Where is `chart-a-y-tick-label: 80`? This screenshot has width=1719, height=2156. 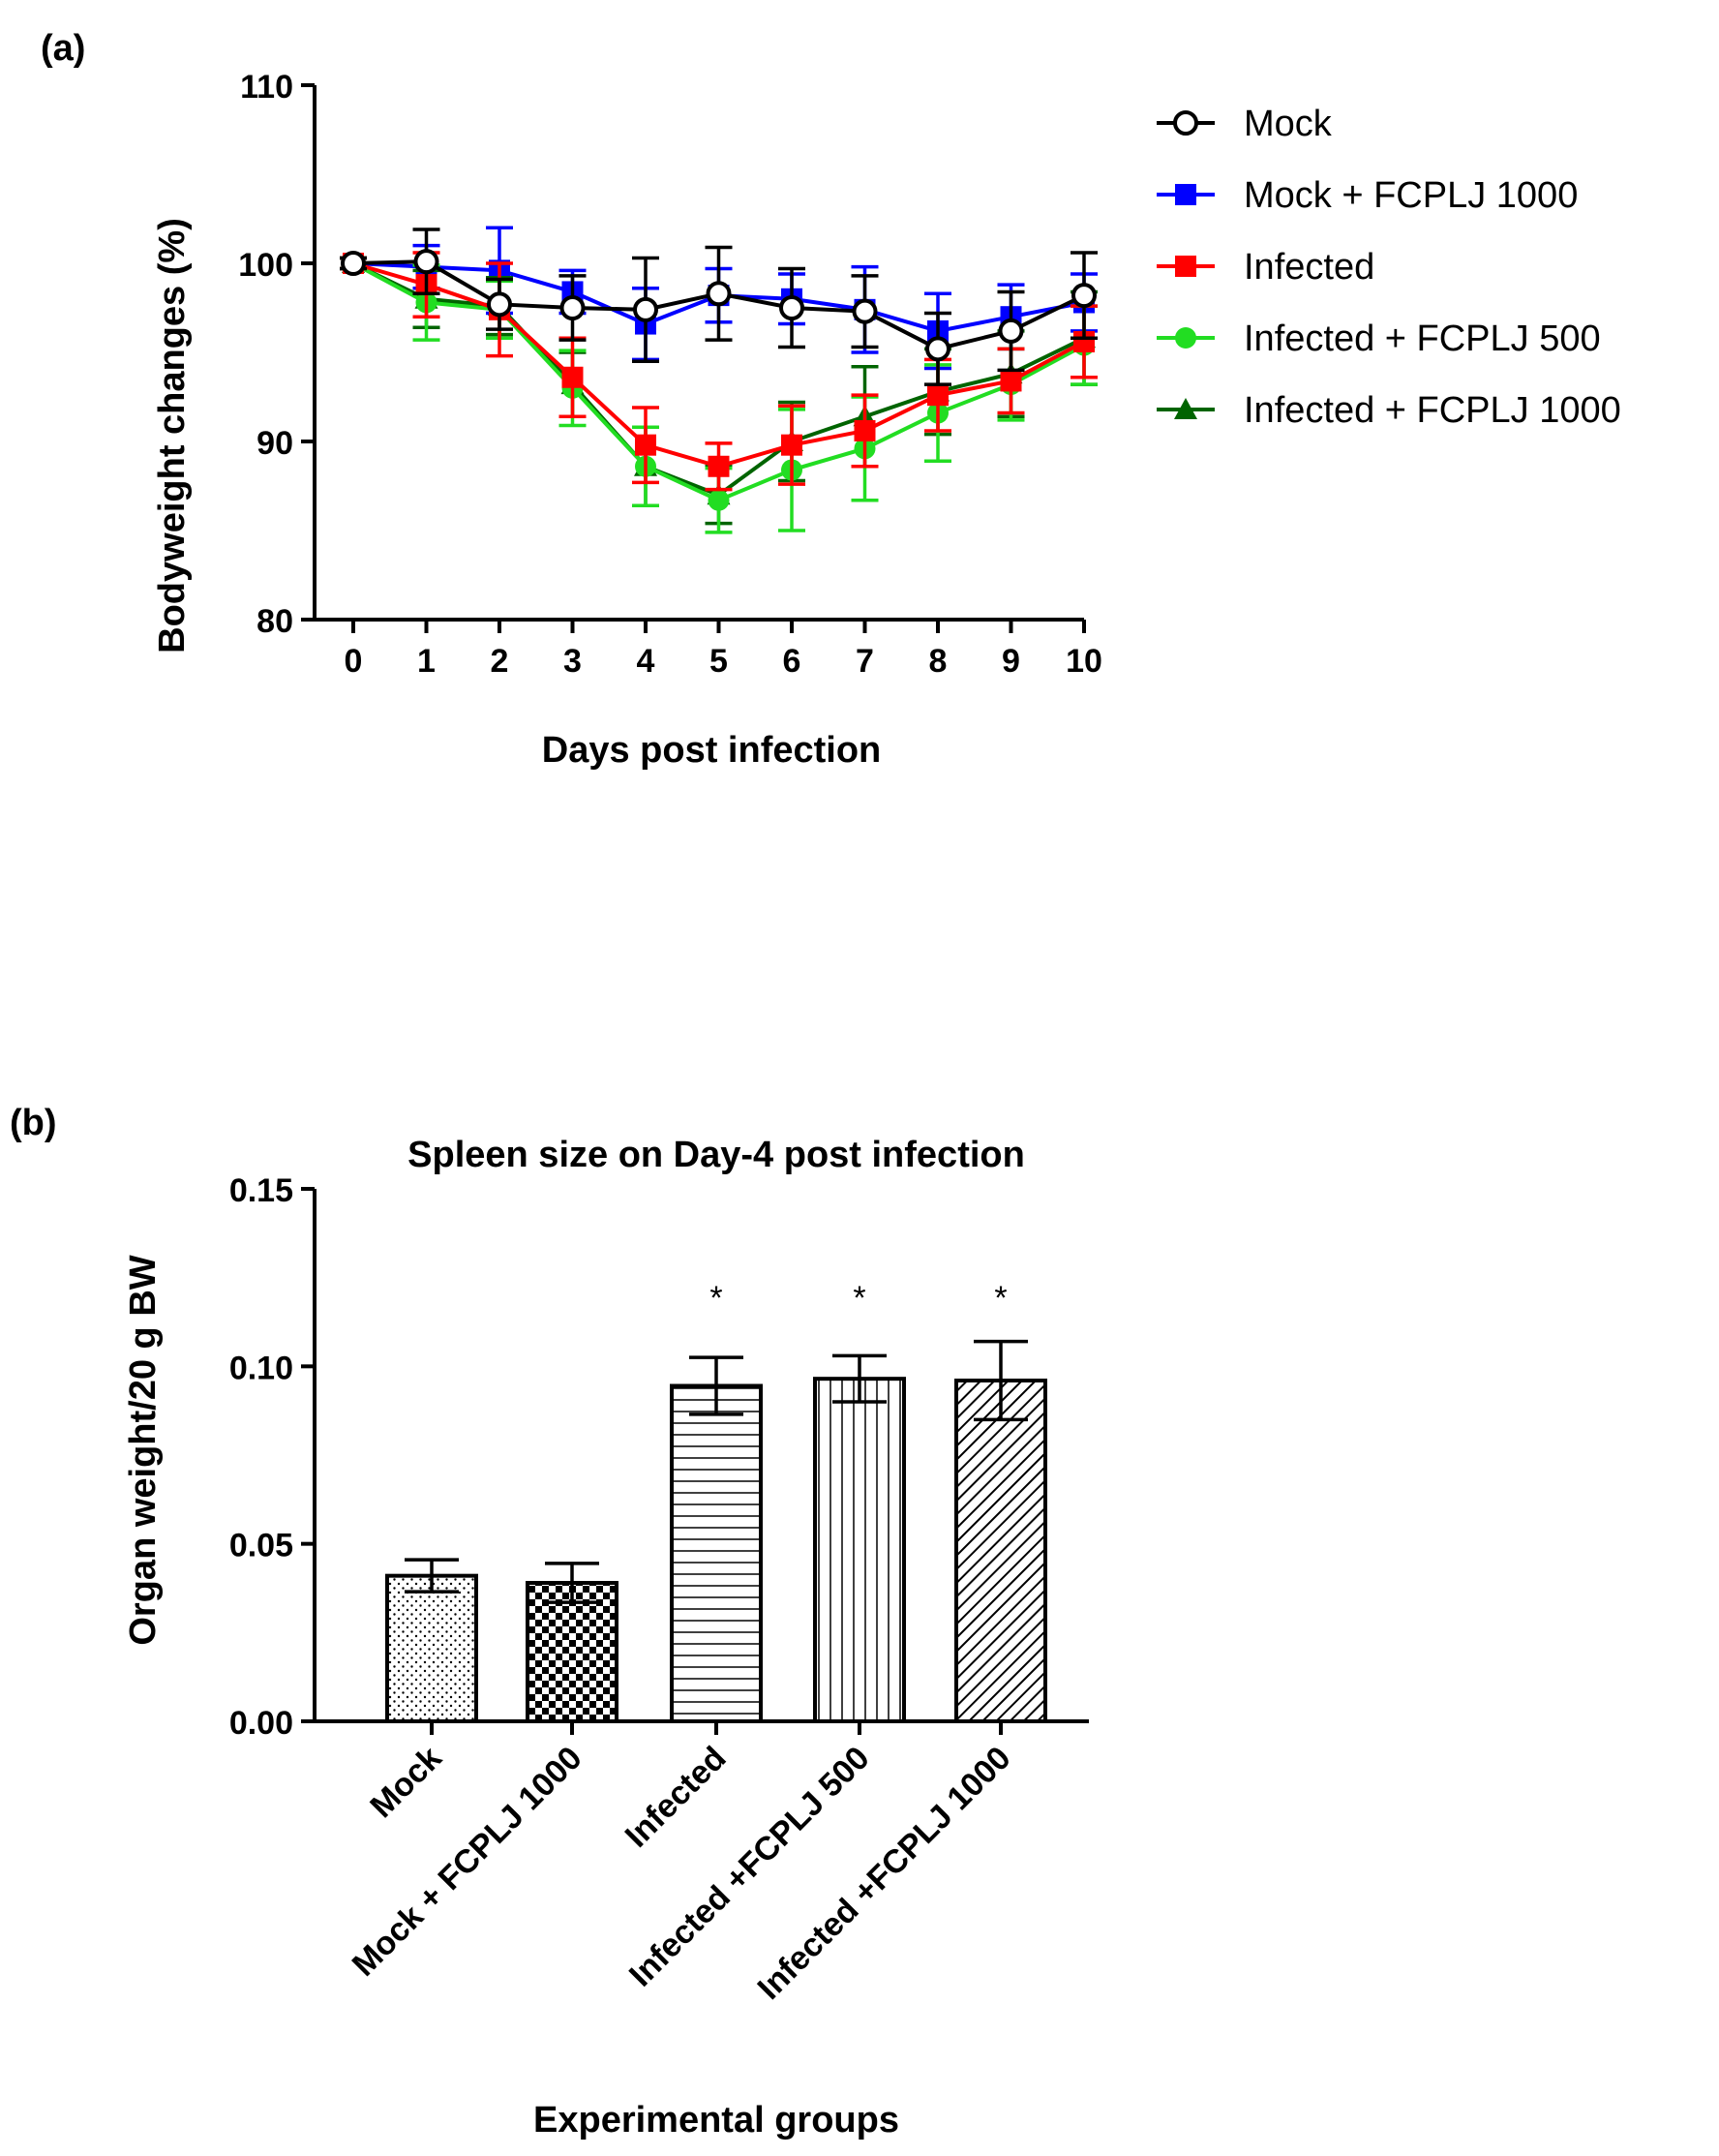 chart-a-y-tick-label: 80 is located at coordinates (274, 622).